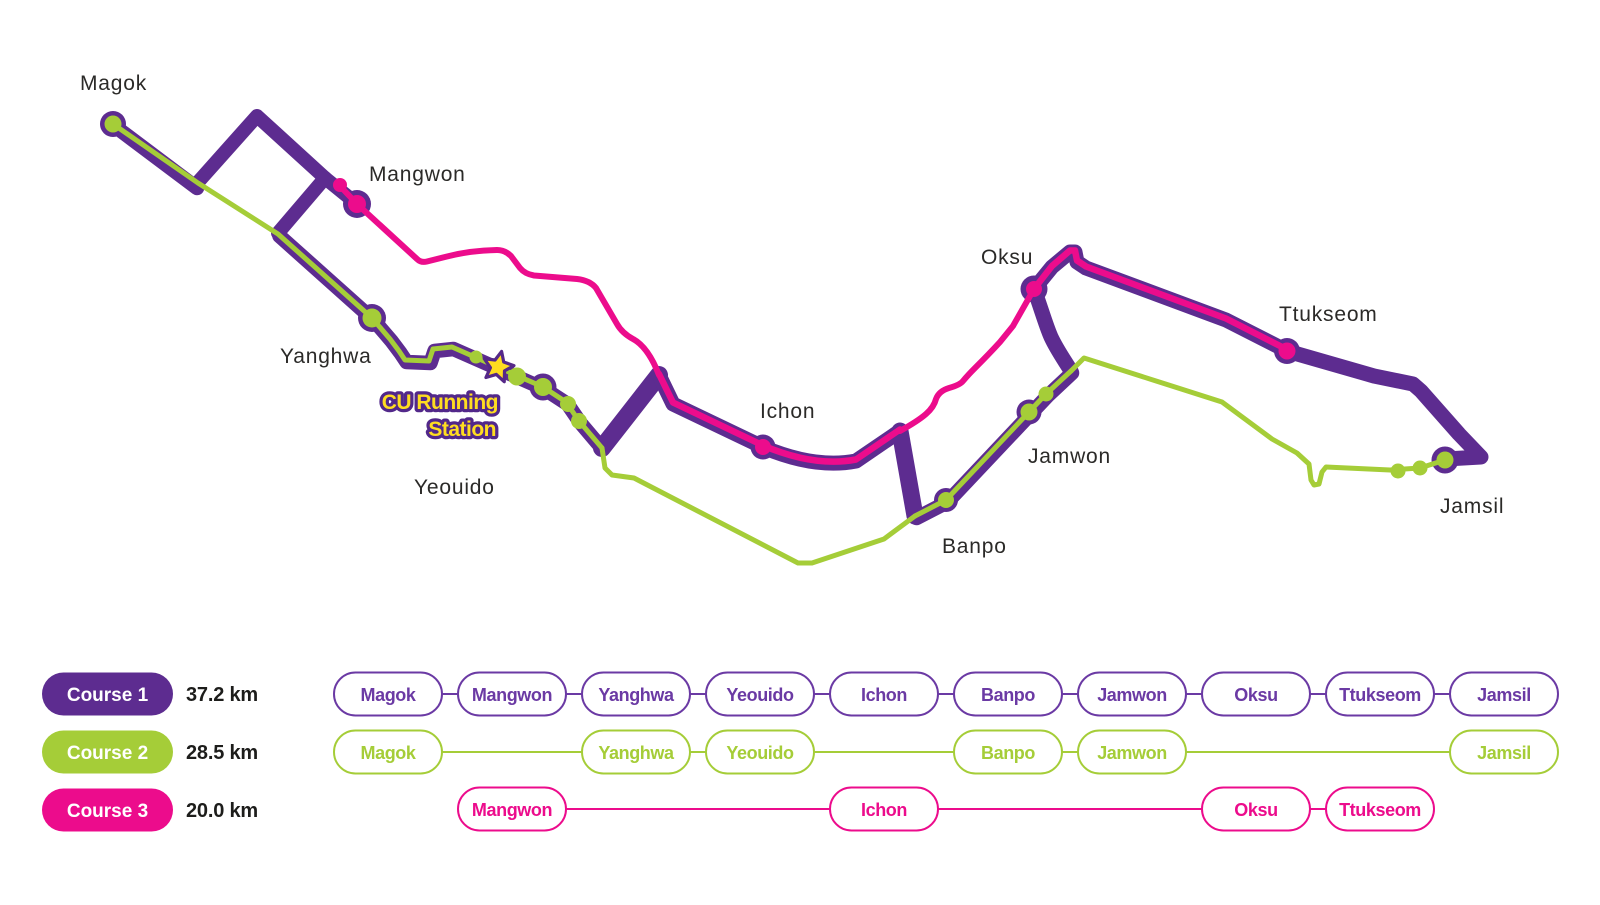 The height and width of the screenshot is (905, 1600). I want to click on svg-text: Course 1, so click(108, 695).